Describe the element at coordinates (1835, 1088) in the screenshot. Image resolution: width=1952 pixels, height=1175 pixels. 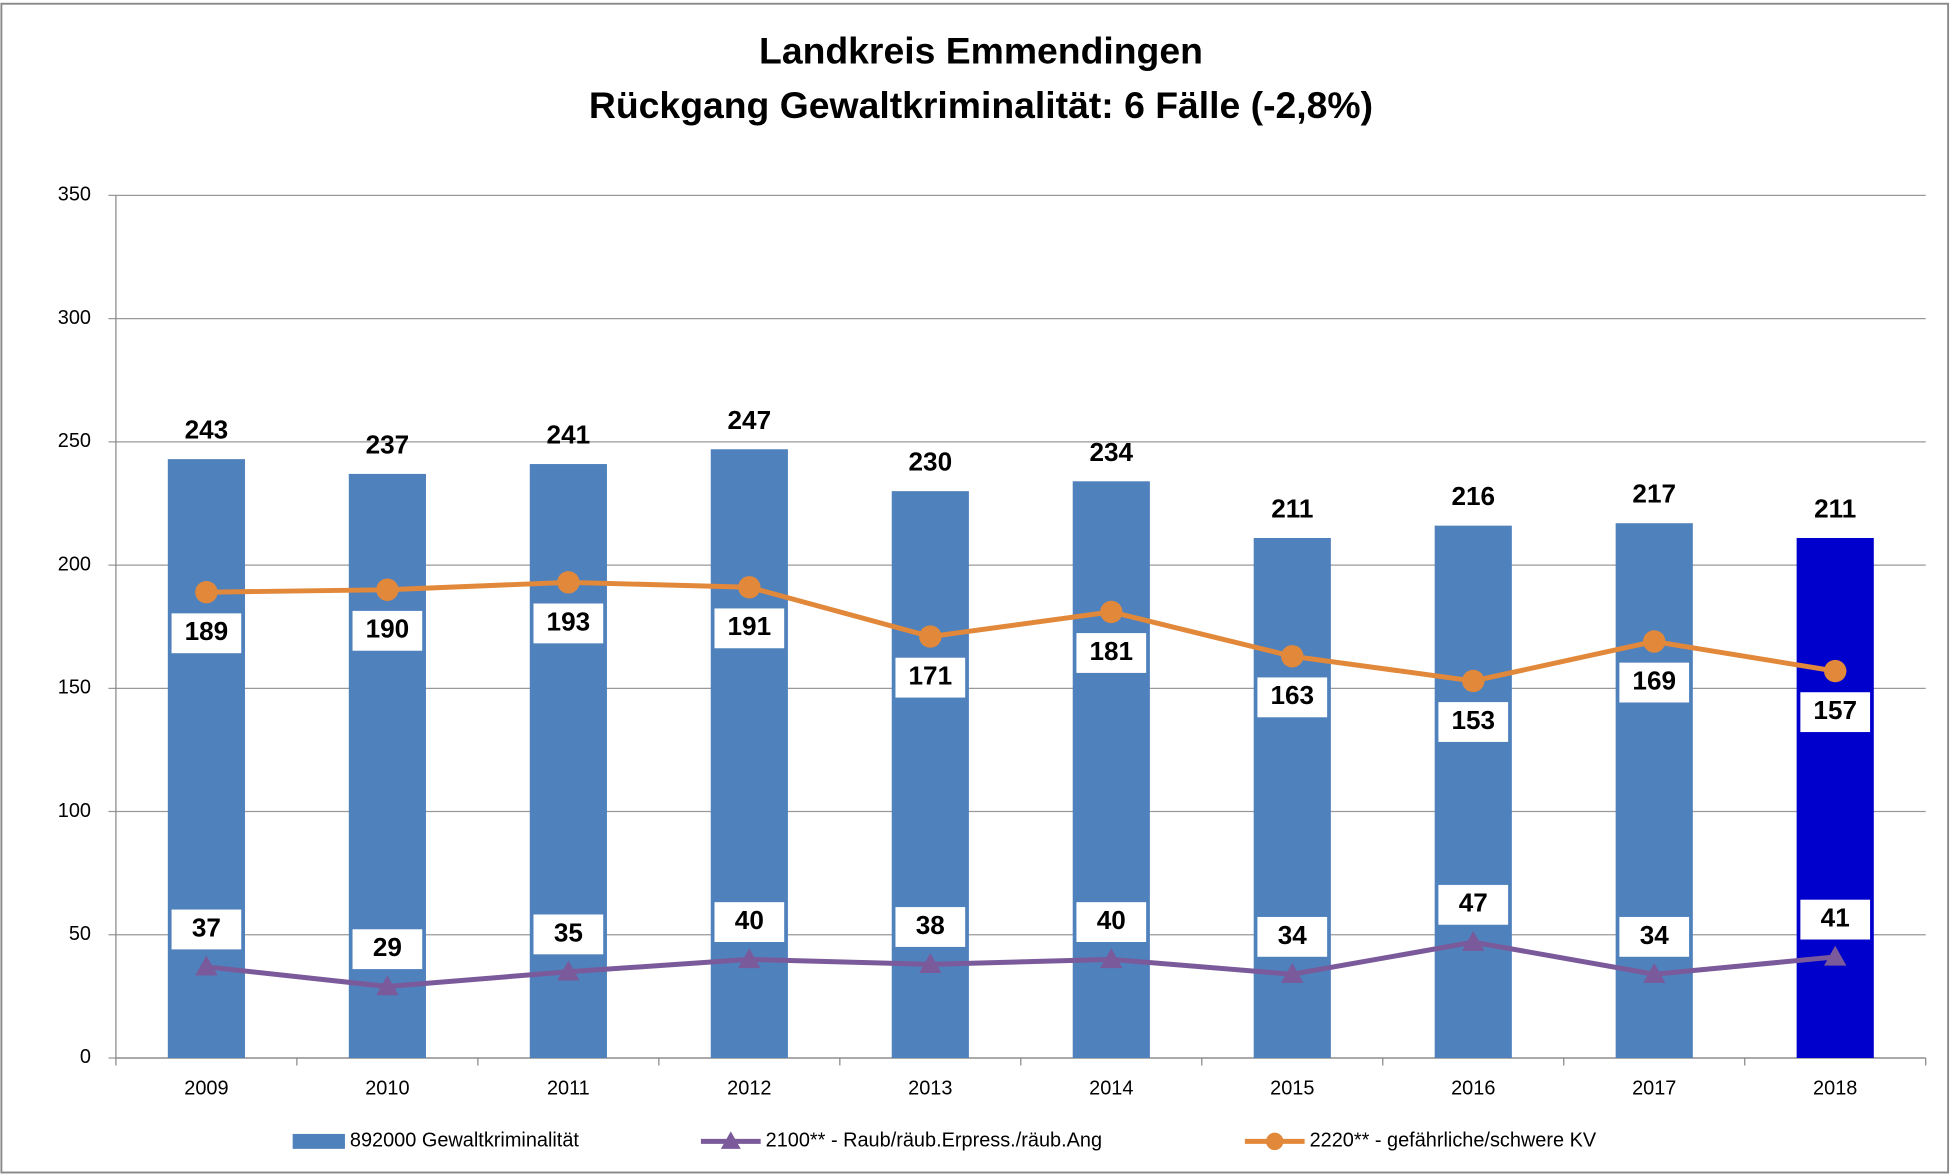
I see `x-tick-label: 2018` at that location.